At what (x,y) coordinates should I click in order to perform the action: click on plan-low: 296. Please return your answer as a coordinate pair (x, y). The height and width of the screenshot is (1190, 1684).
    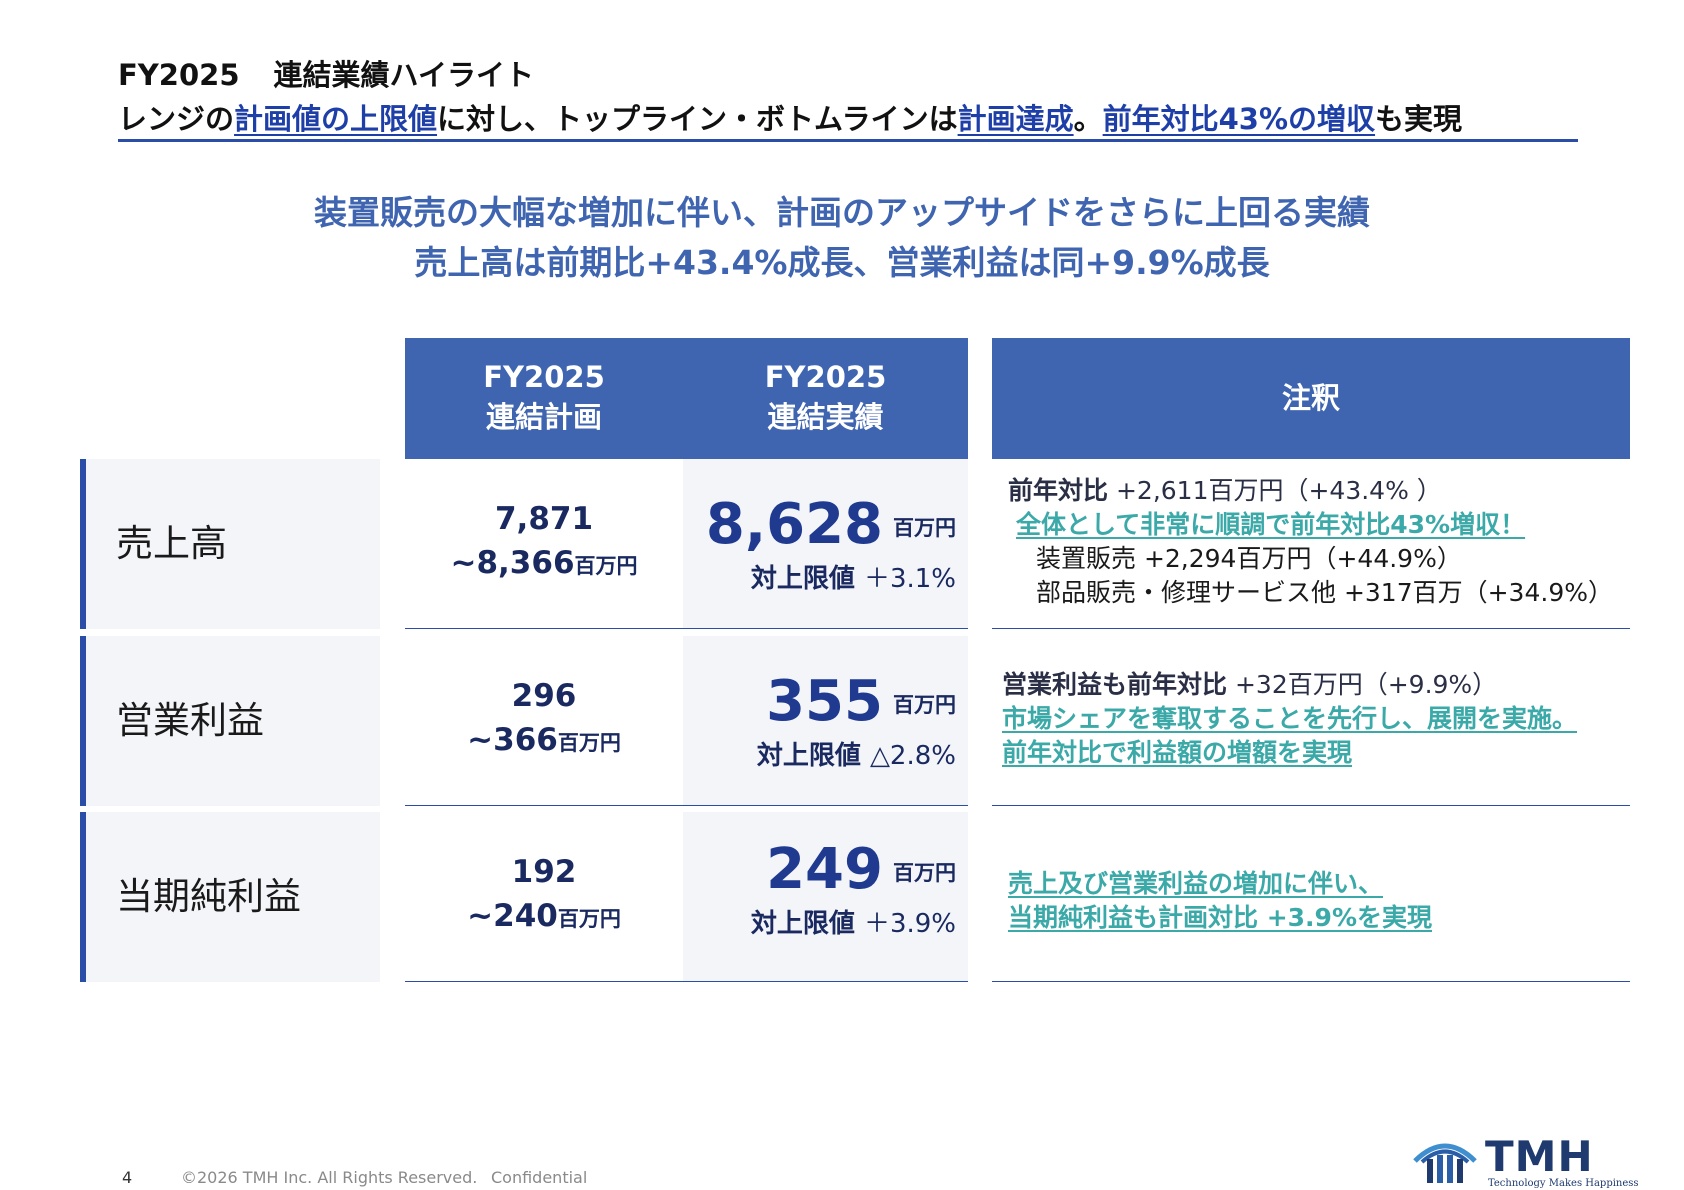
    Looking at the image, I should click on (544, 696).